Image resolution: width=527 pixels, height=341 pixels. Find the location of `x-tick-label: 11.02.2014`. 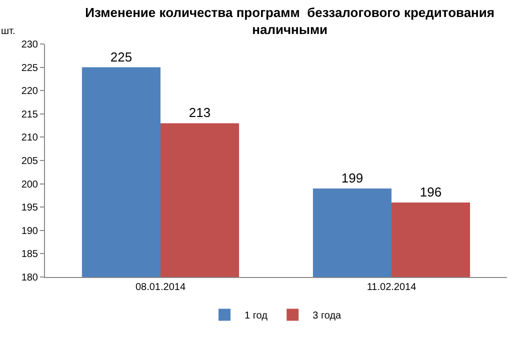

x-tick-label: 11.02.2014 is located at coordinates (391, 287).